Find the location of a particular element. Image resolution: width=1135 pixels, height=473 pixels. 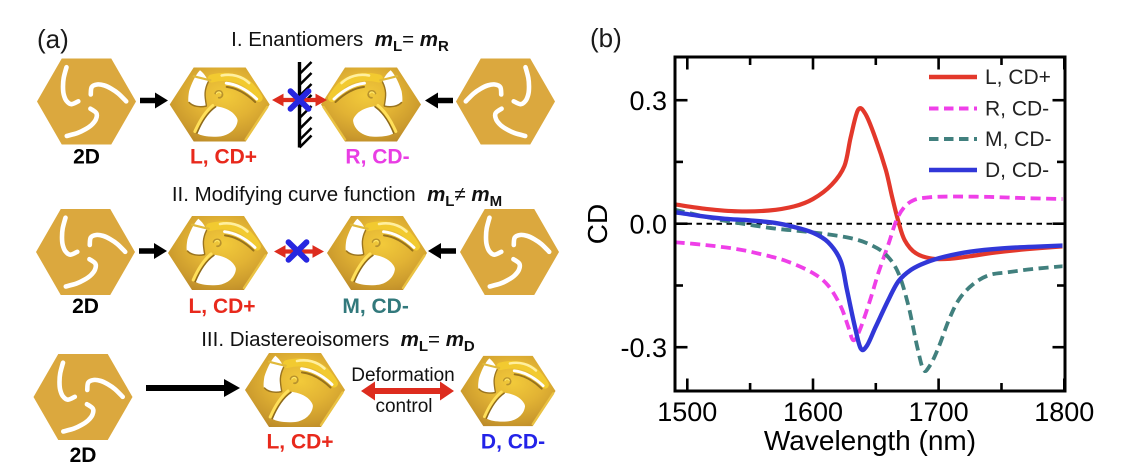

svg-text: CD is located at coordinates (597, 224).